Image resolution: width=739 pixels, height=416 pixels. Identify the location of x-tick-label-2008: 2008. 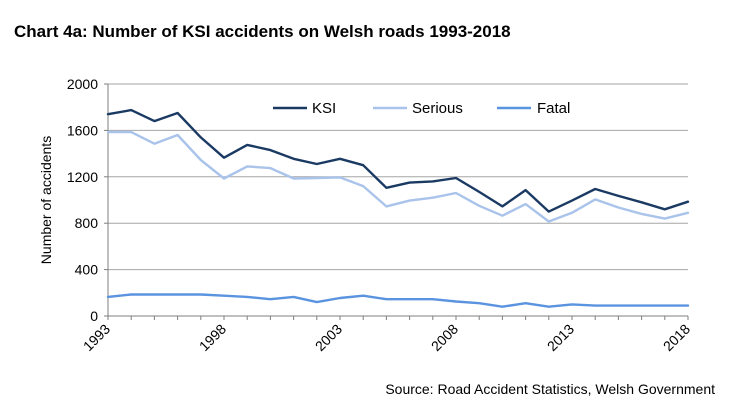
(444, 337).